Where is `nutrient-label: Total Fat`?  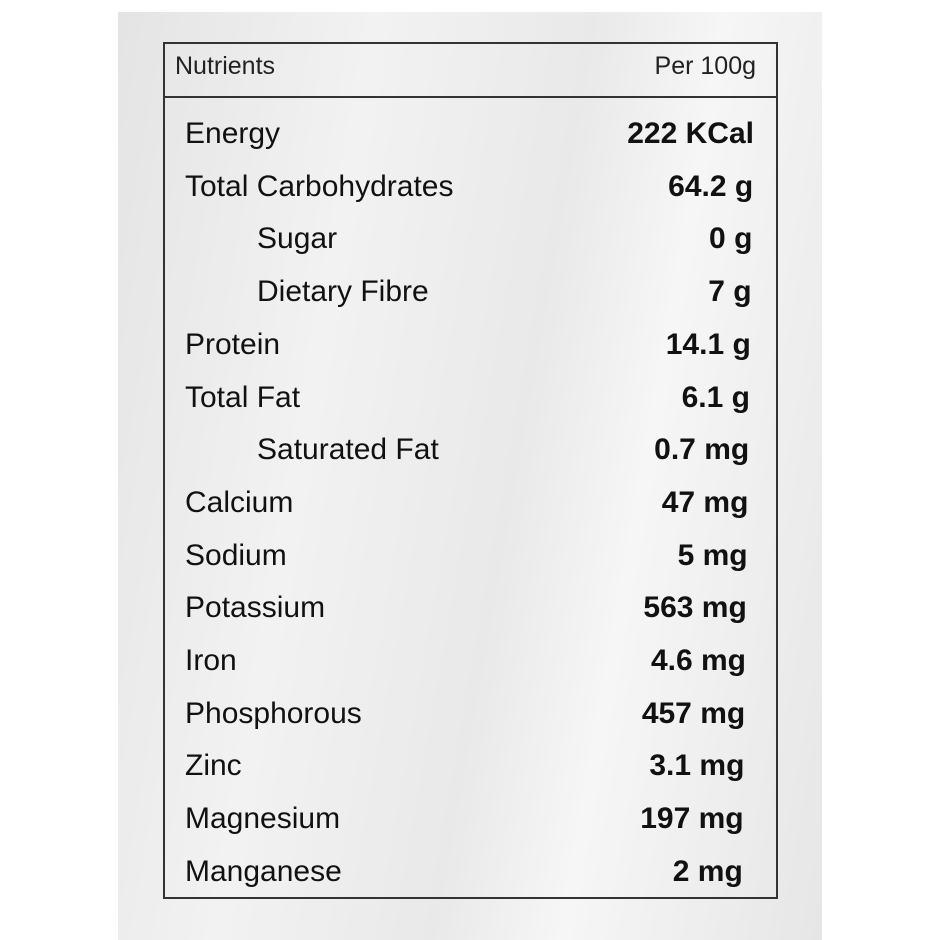
nutrient-label: Total Fat is located at coordinates (243, 397).